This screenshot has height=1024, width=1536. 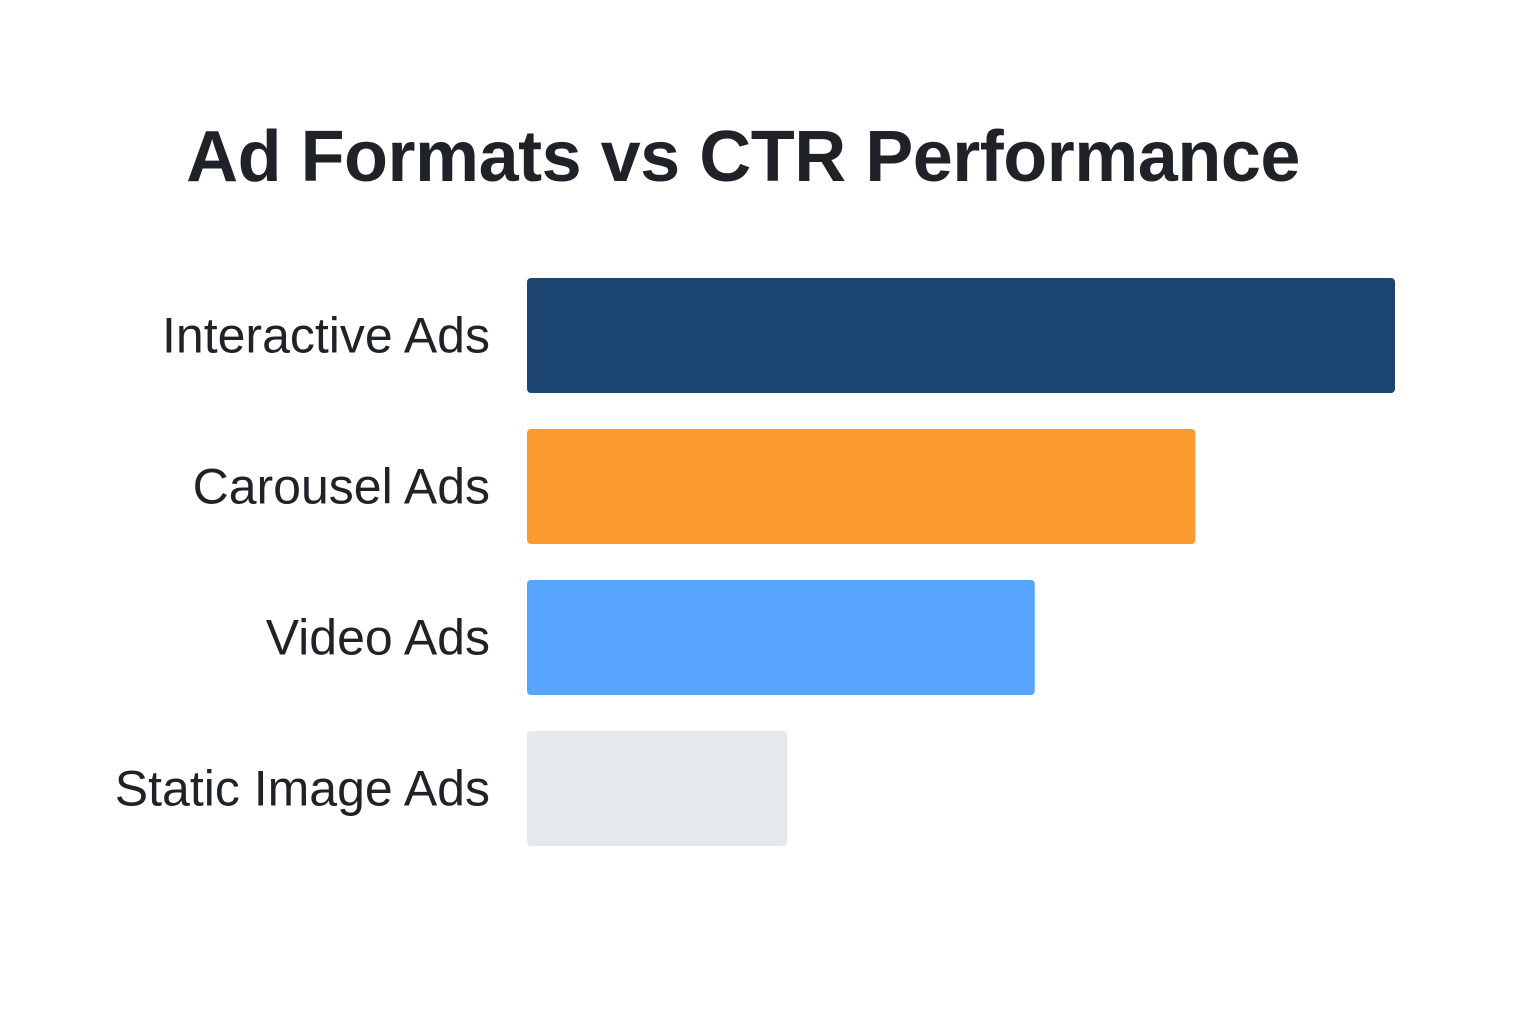 What do you see at coordinates (302, 789) in the screenshot?
I see `label-static-image-ads: Static Image Ads` at bounding box center [302, 789].